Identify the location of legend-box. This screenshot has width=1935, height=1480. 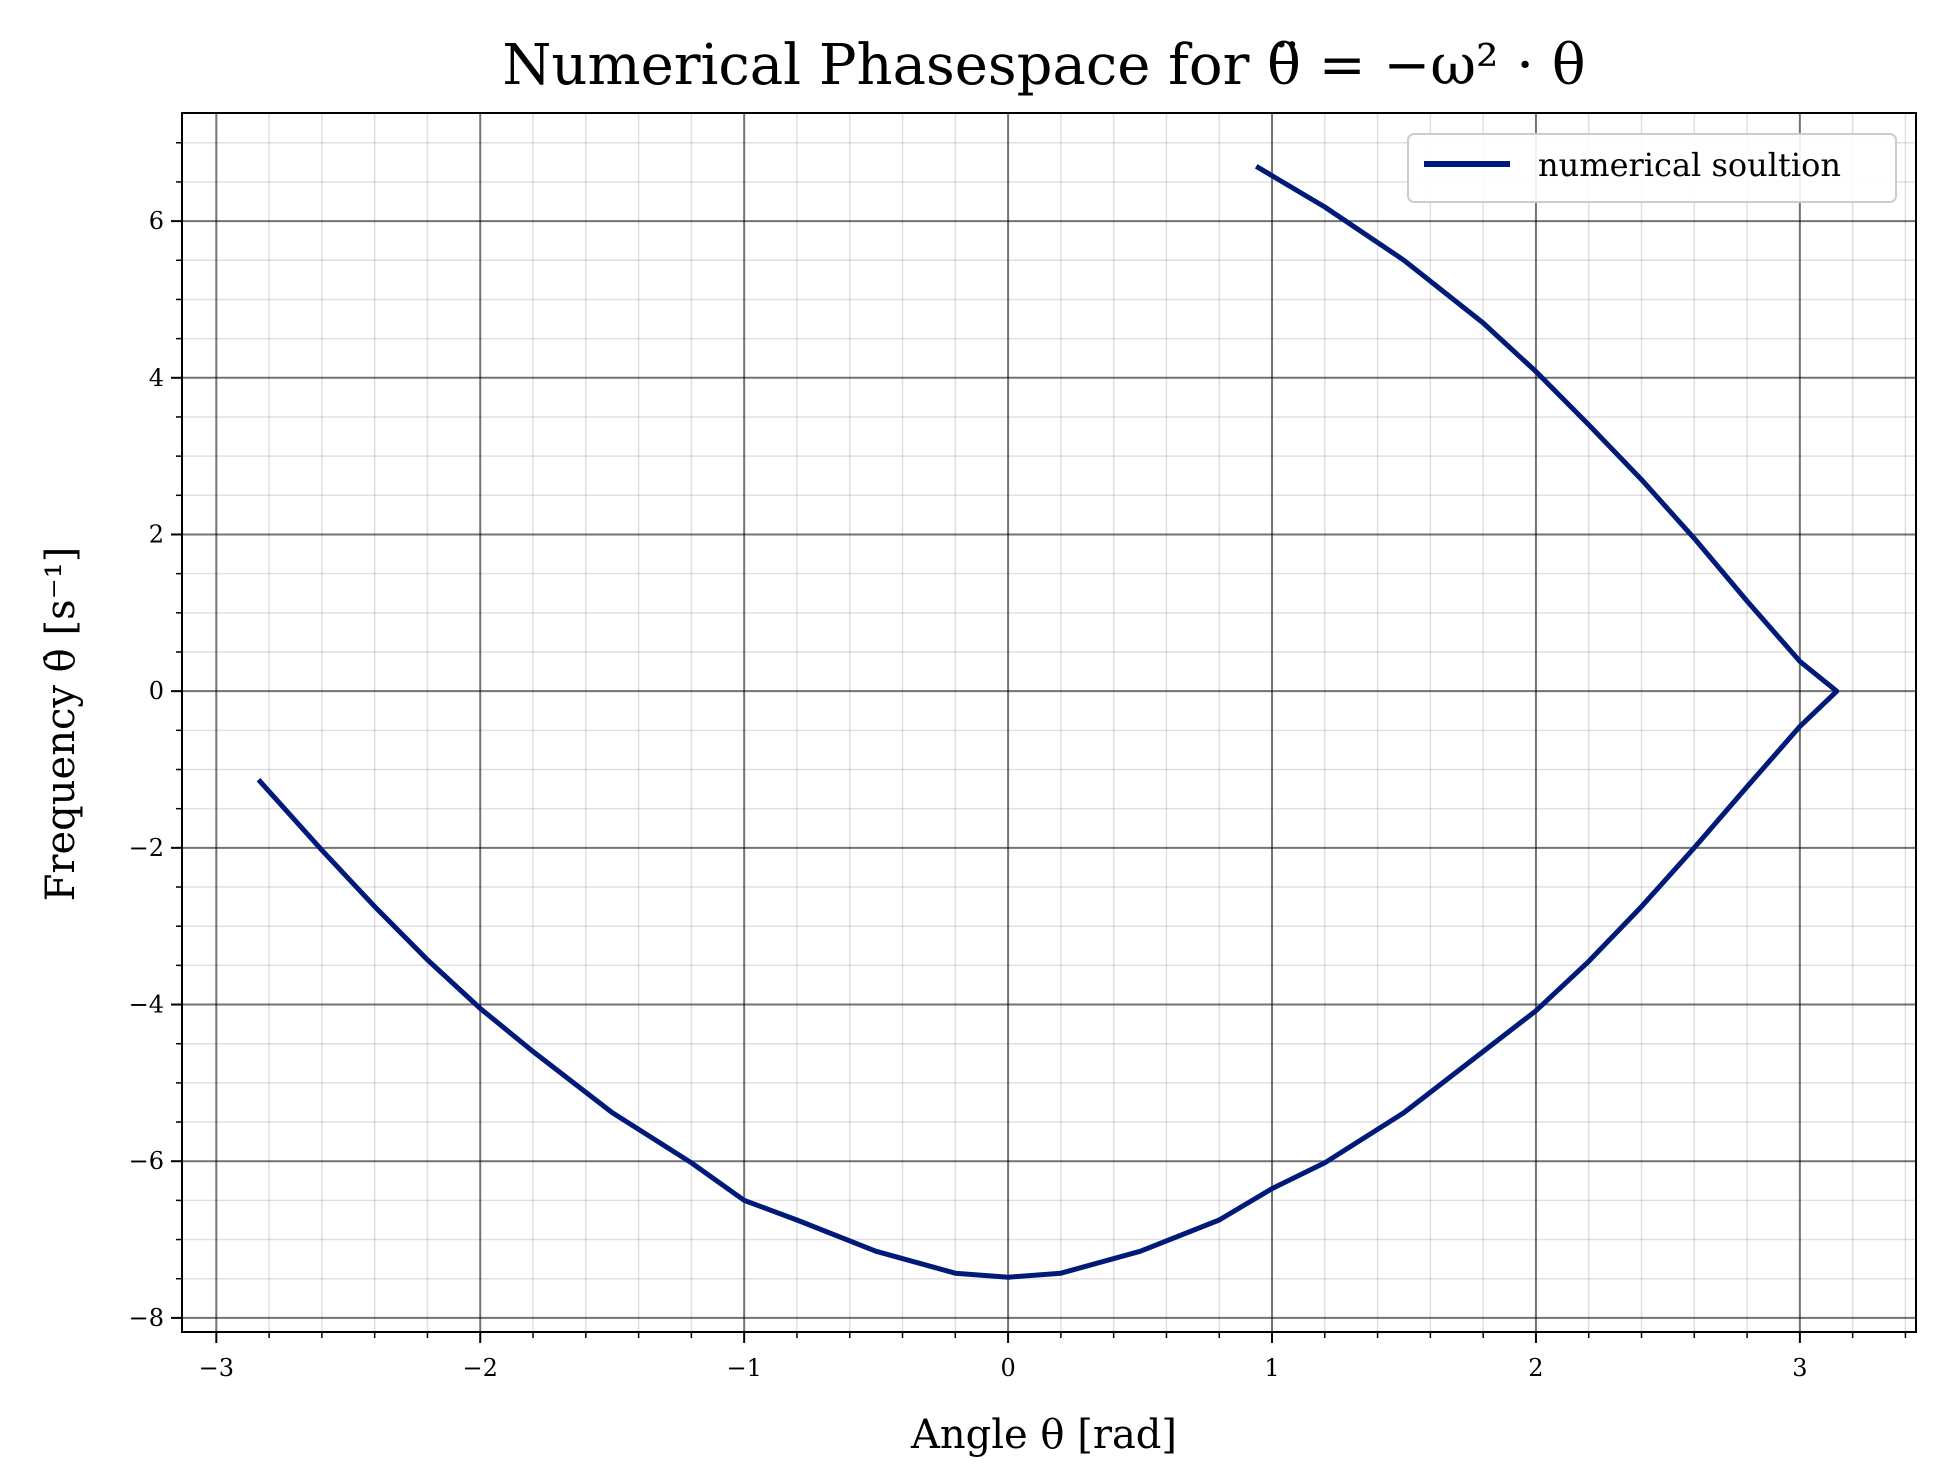
(1652, 168).